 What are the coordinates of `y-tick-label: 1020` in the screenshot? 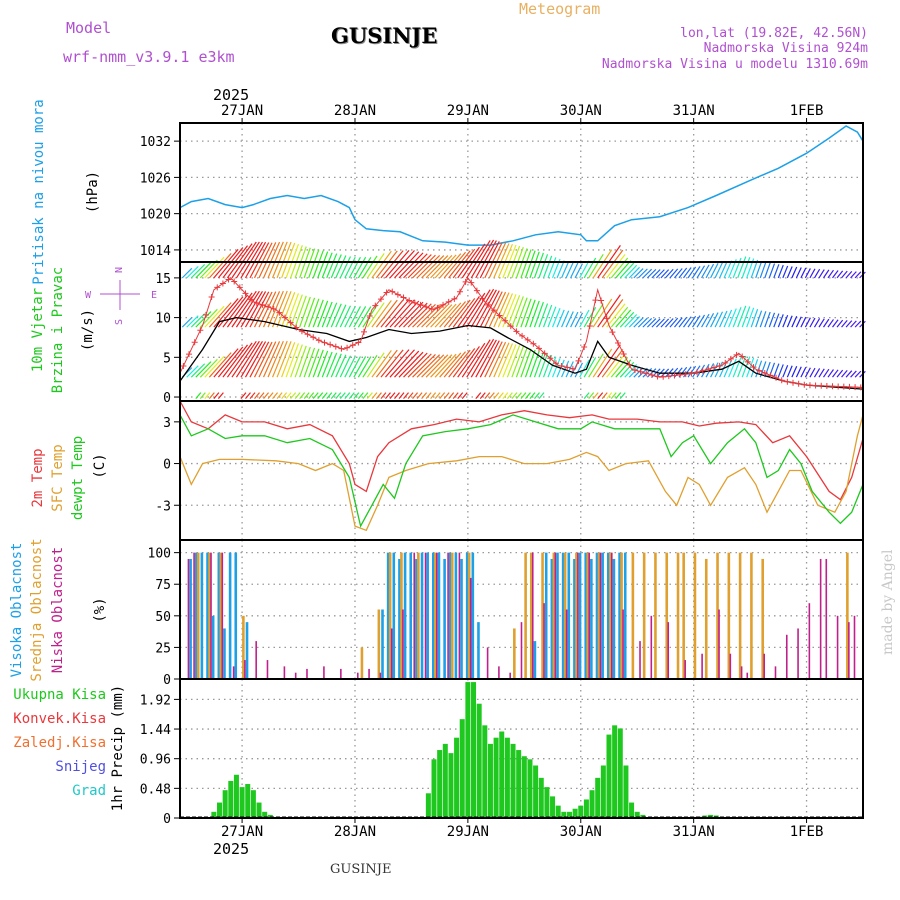 It's located at (155, 215).